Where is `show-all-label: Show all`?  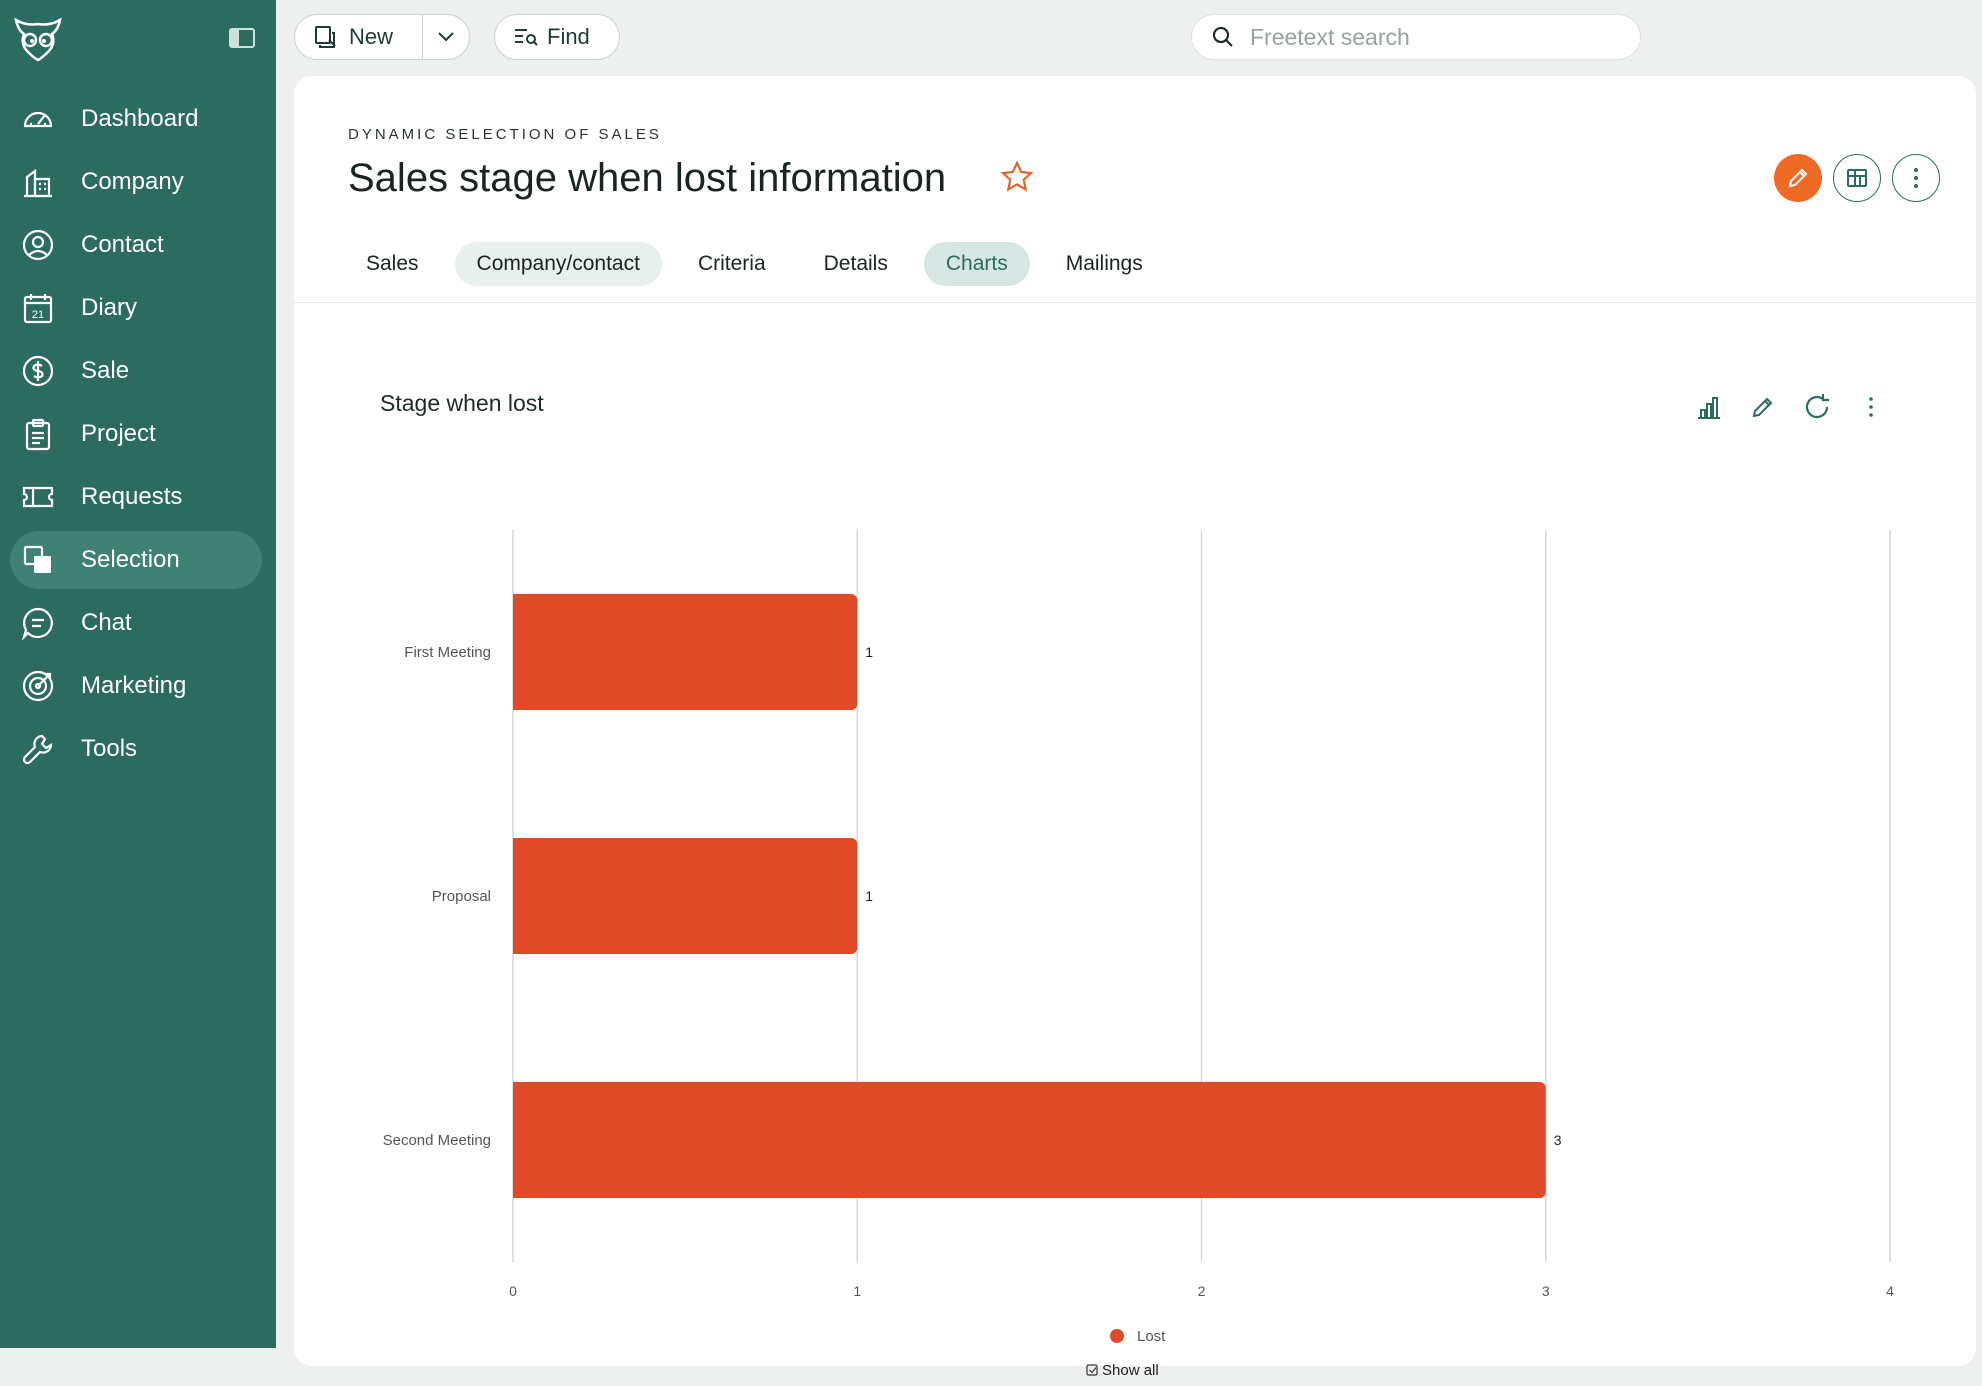
show-all-label: Show all is located at coordinates (1130, 1370).